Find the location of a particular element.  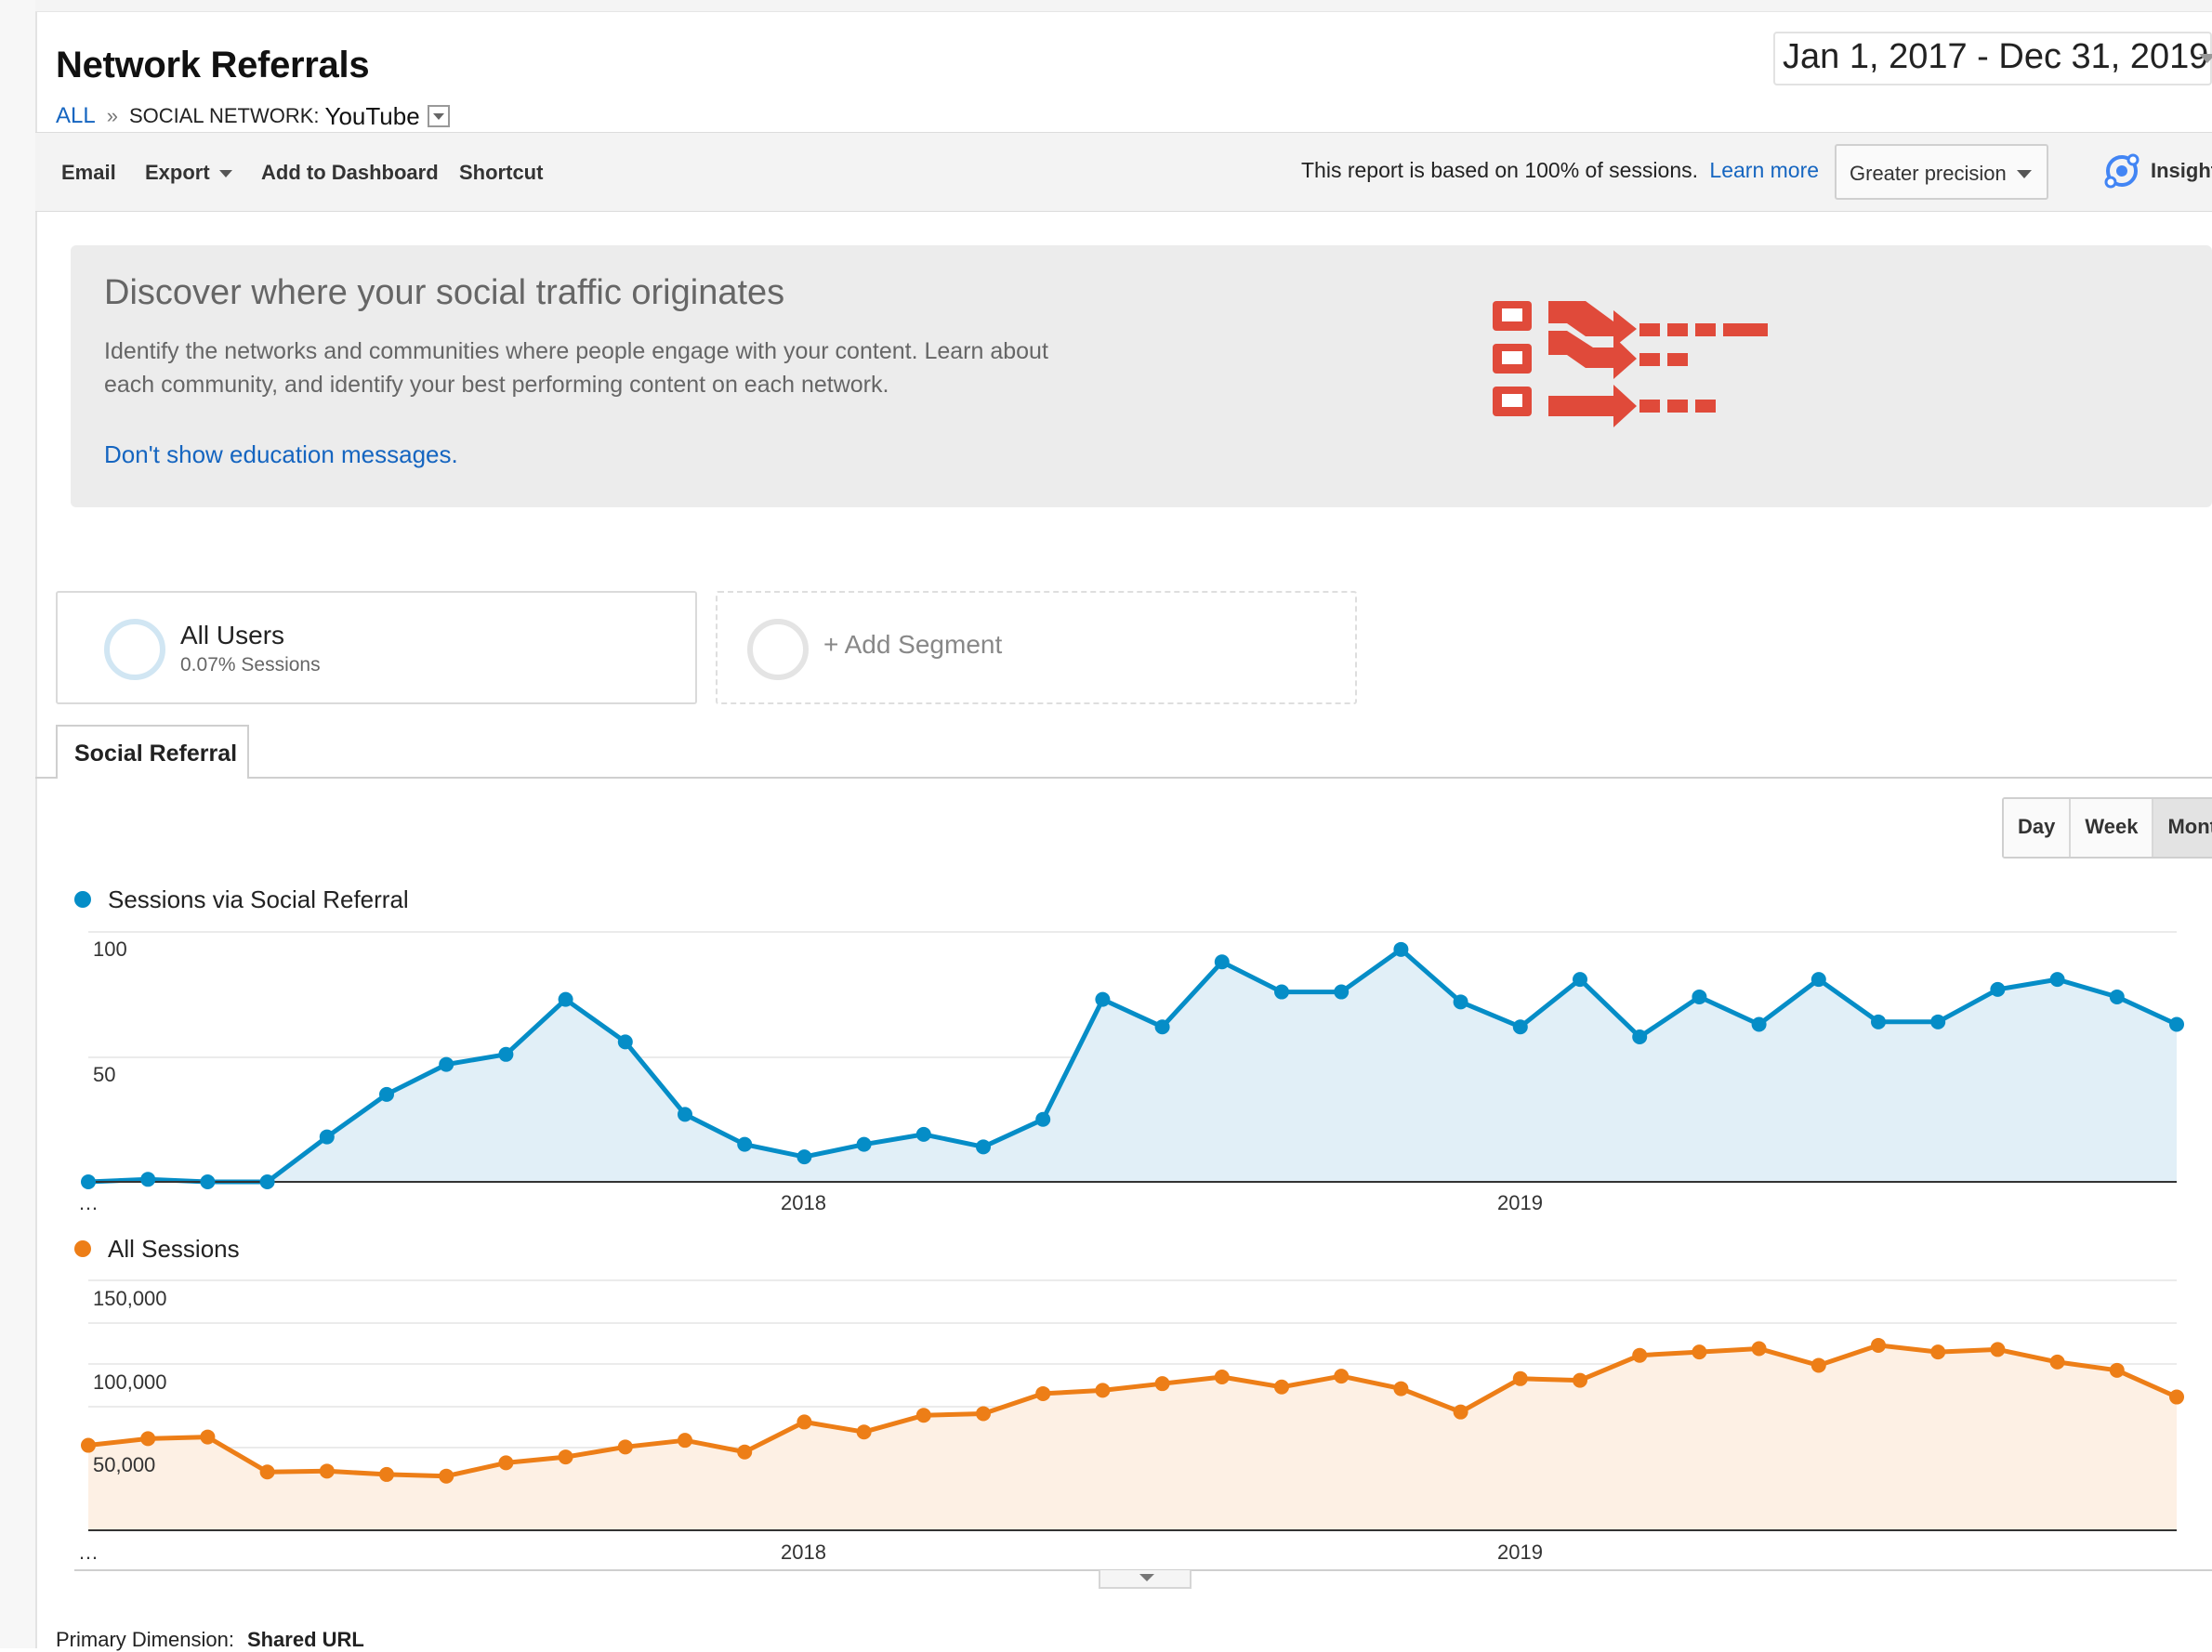

tab-divider is located at coordinates (1123, 778).